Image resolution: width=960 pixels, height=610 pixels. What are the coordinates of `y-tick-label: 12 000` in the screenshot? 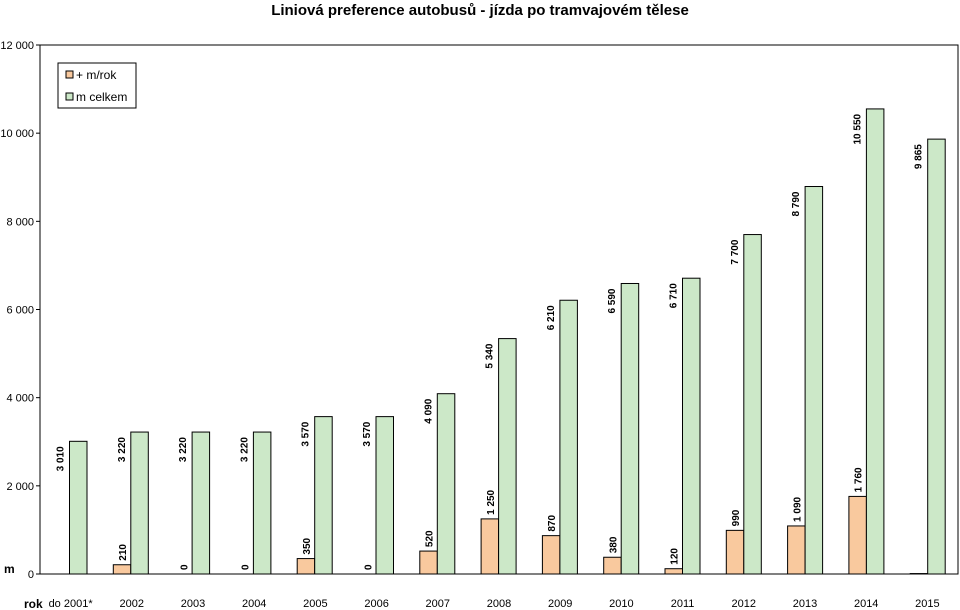 It's located at (17, 46).